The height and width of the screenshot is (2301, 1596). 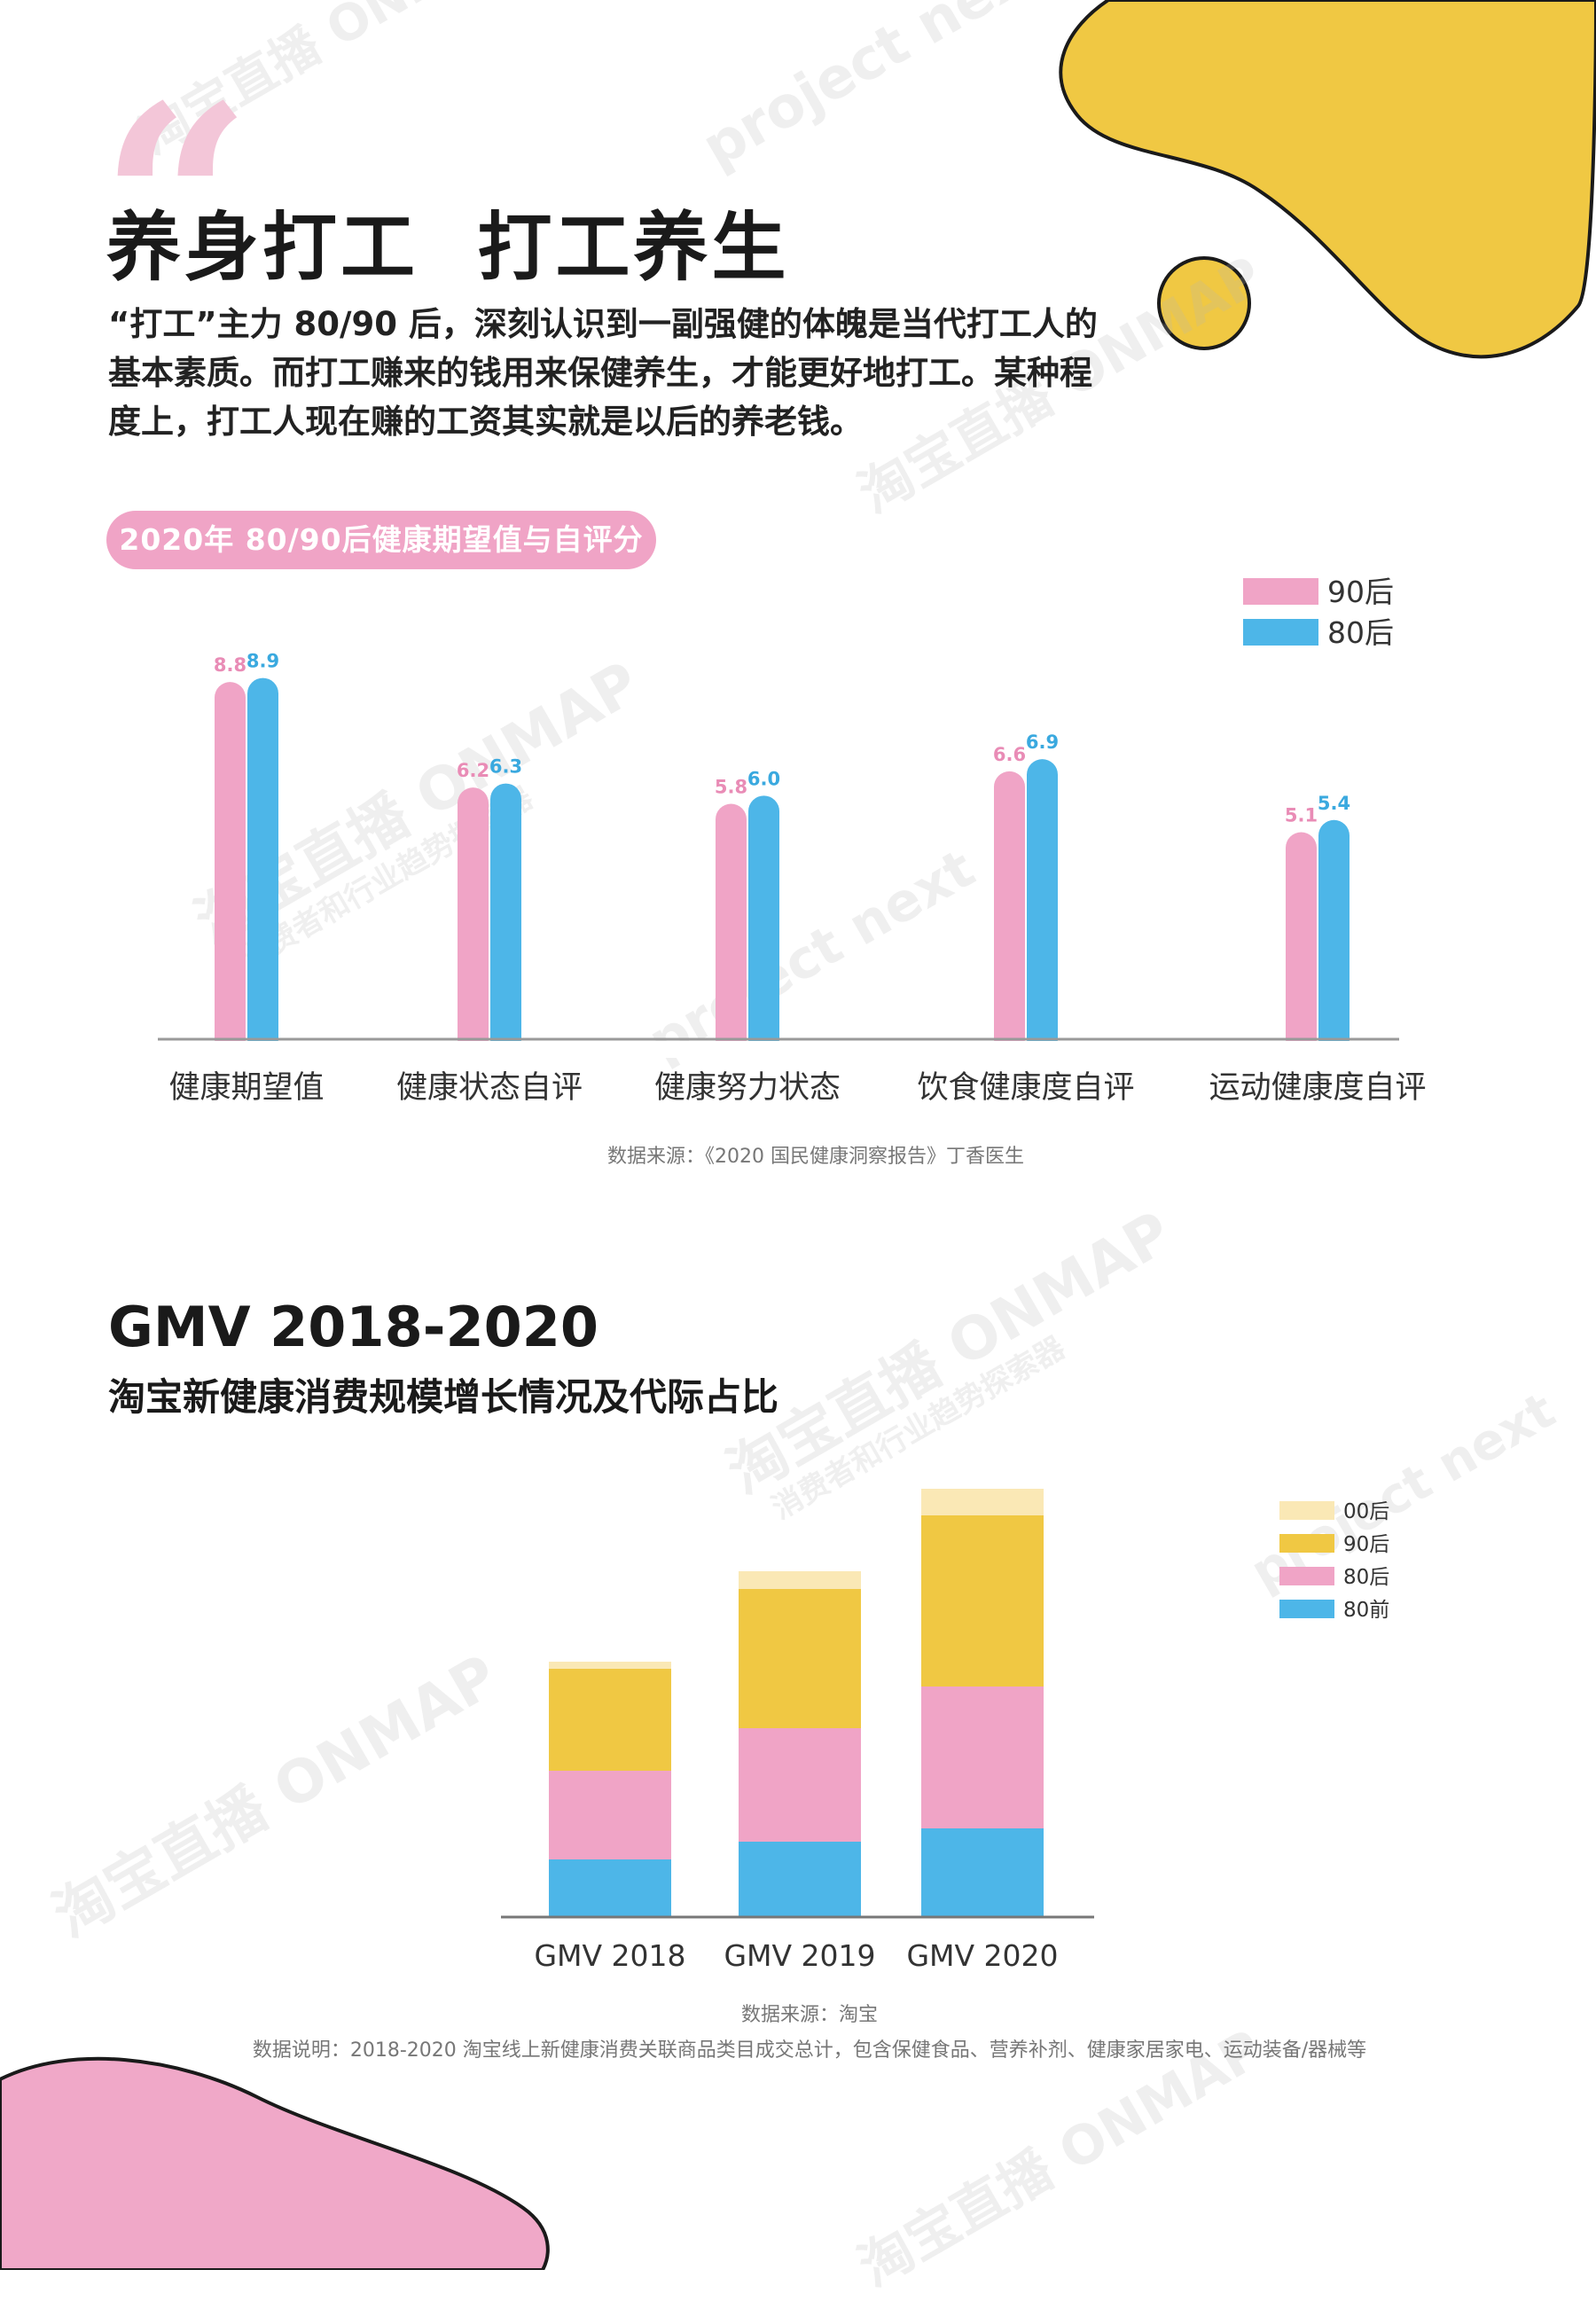 I want to click on quote-mark: “, so click(x=176, y=203).